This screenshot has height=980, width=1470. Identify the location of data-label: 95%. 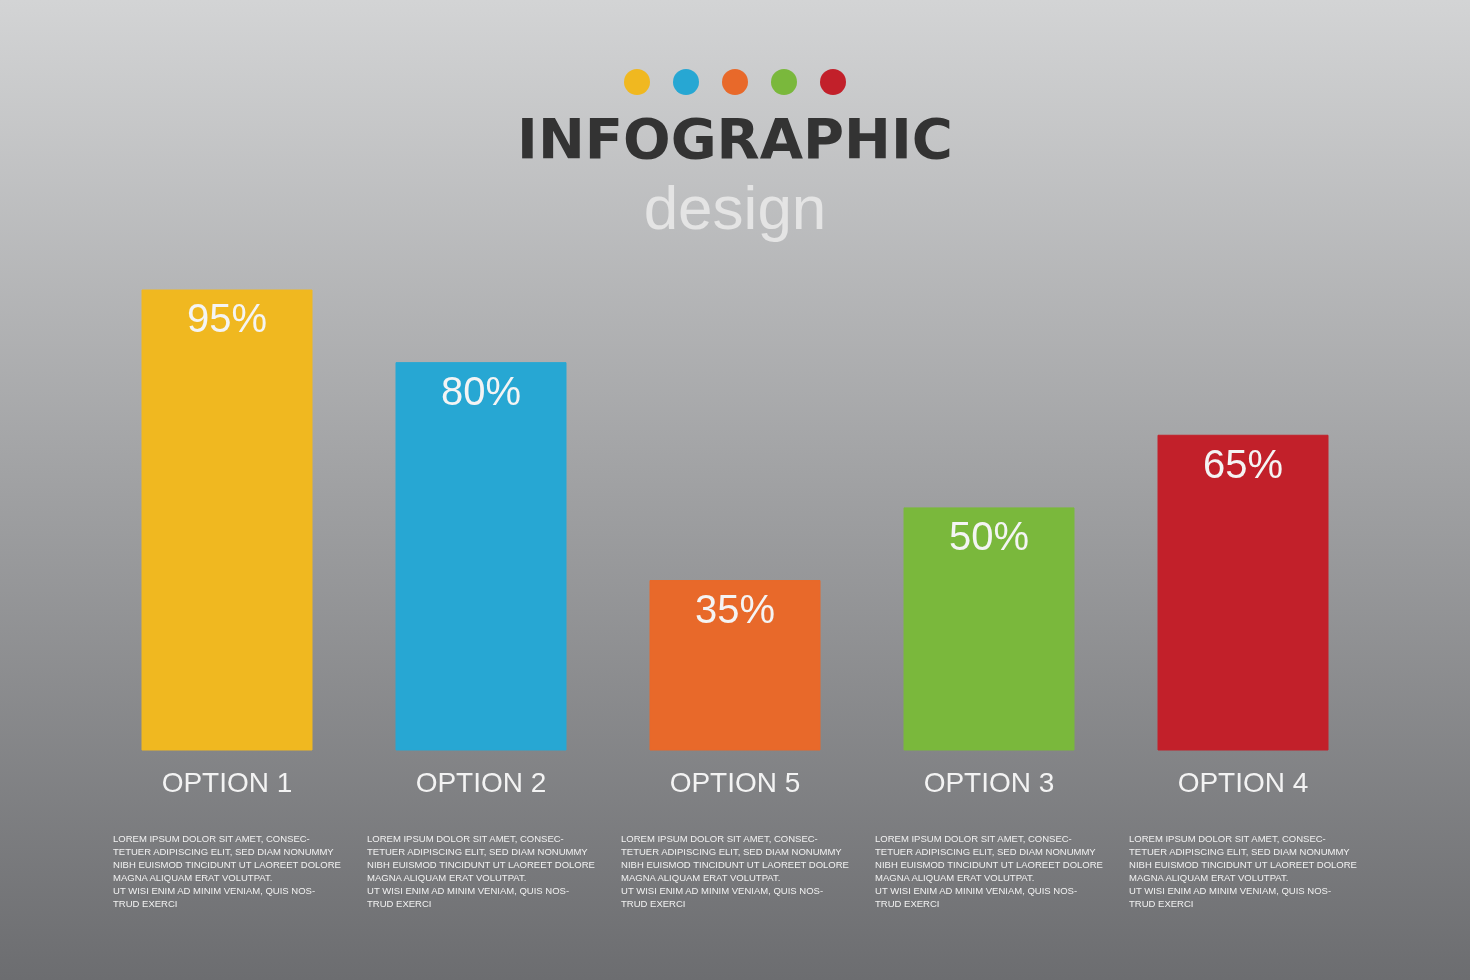
(227, 318).